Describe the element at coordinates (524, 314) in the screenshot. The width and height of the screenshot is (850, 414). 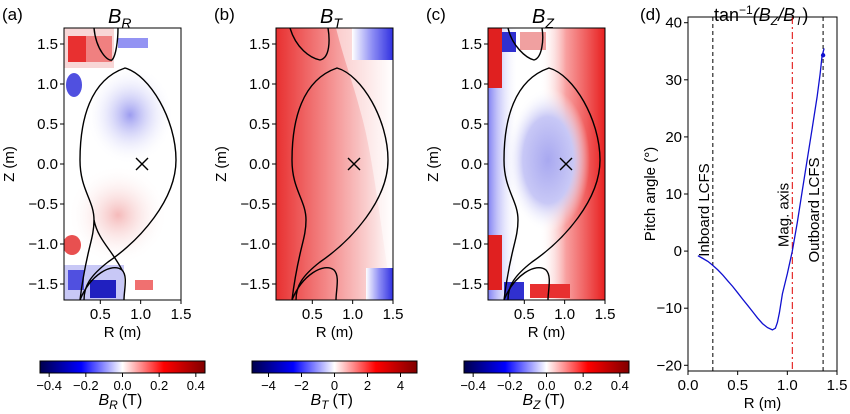
I see `panel-c-xtick-label: 0.5` at that location.